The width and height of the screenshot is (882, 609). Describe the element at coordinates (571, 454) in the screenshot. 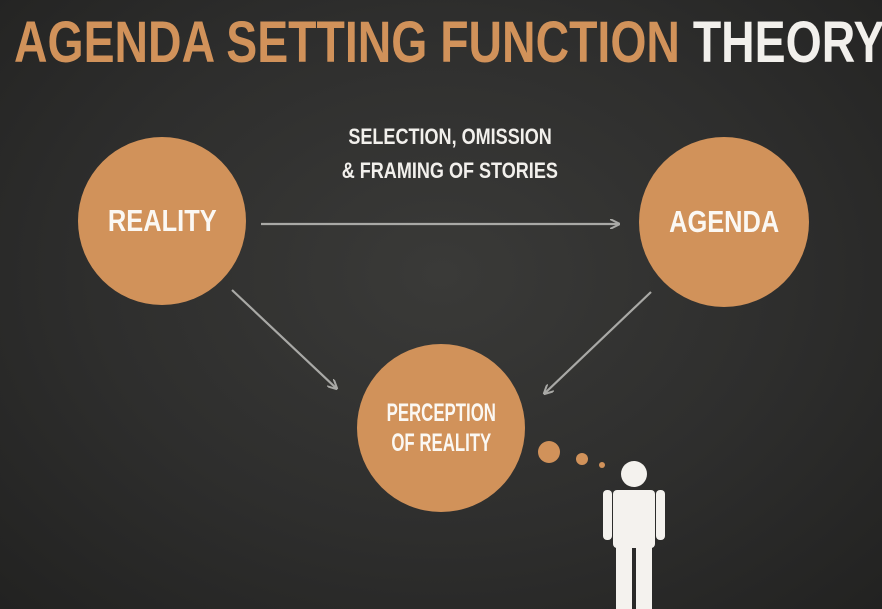

I see `thought-bubble-icon` at that location.